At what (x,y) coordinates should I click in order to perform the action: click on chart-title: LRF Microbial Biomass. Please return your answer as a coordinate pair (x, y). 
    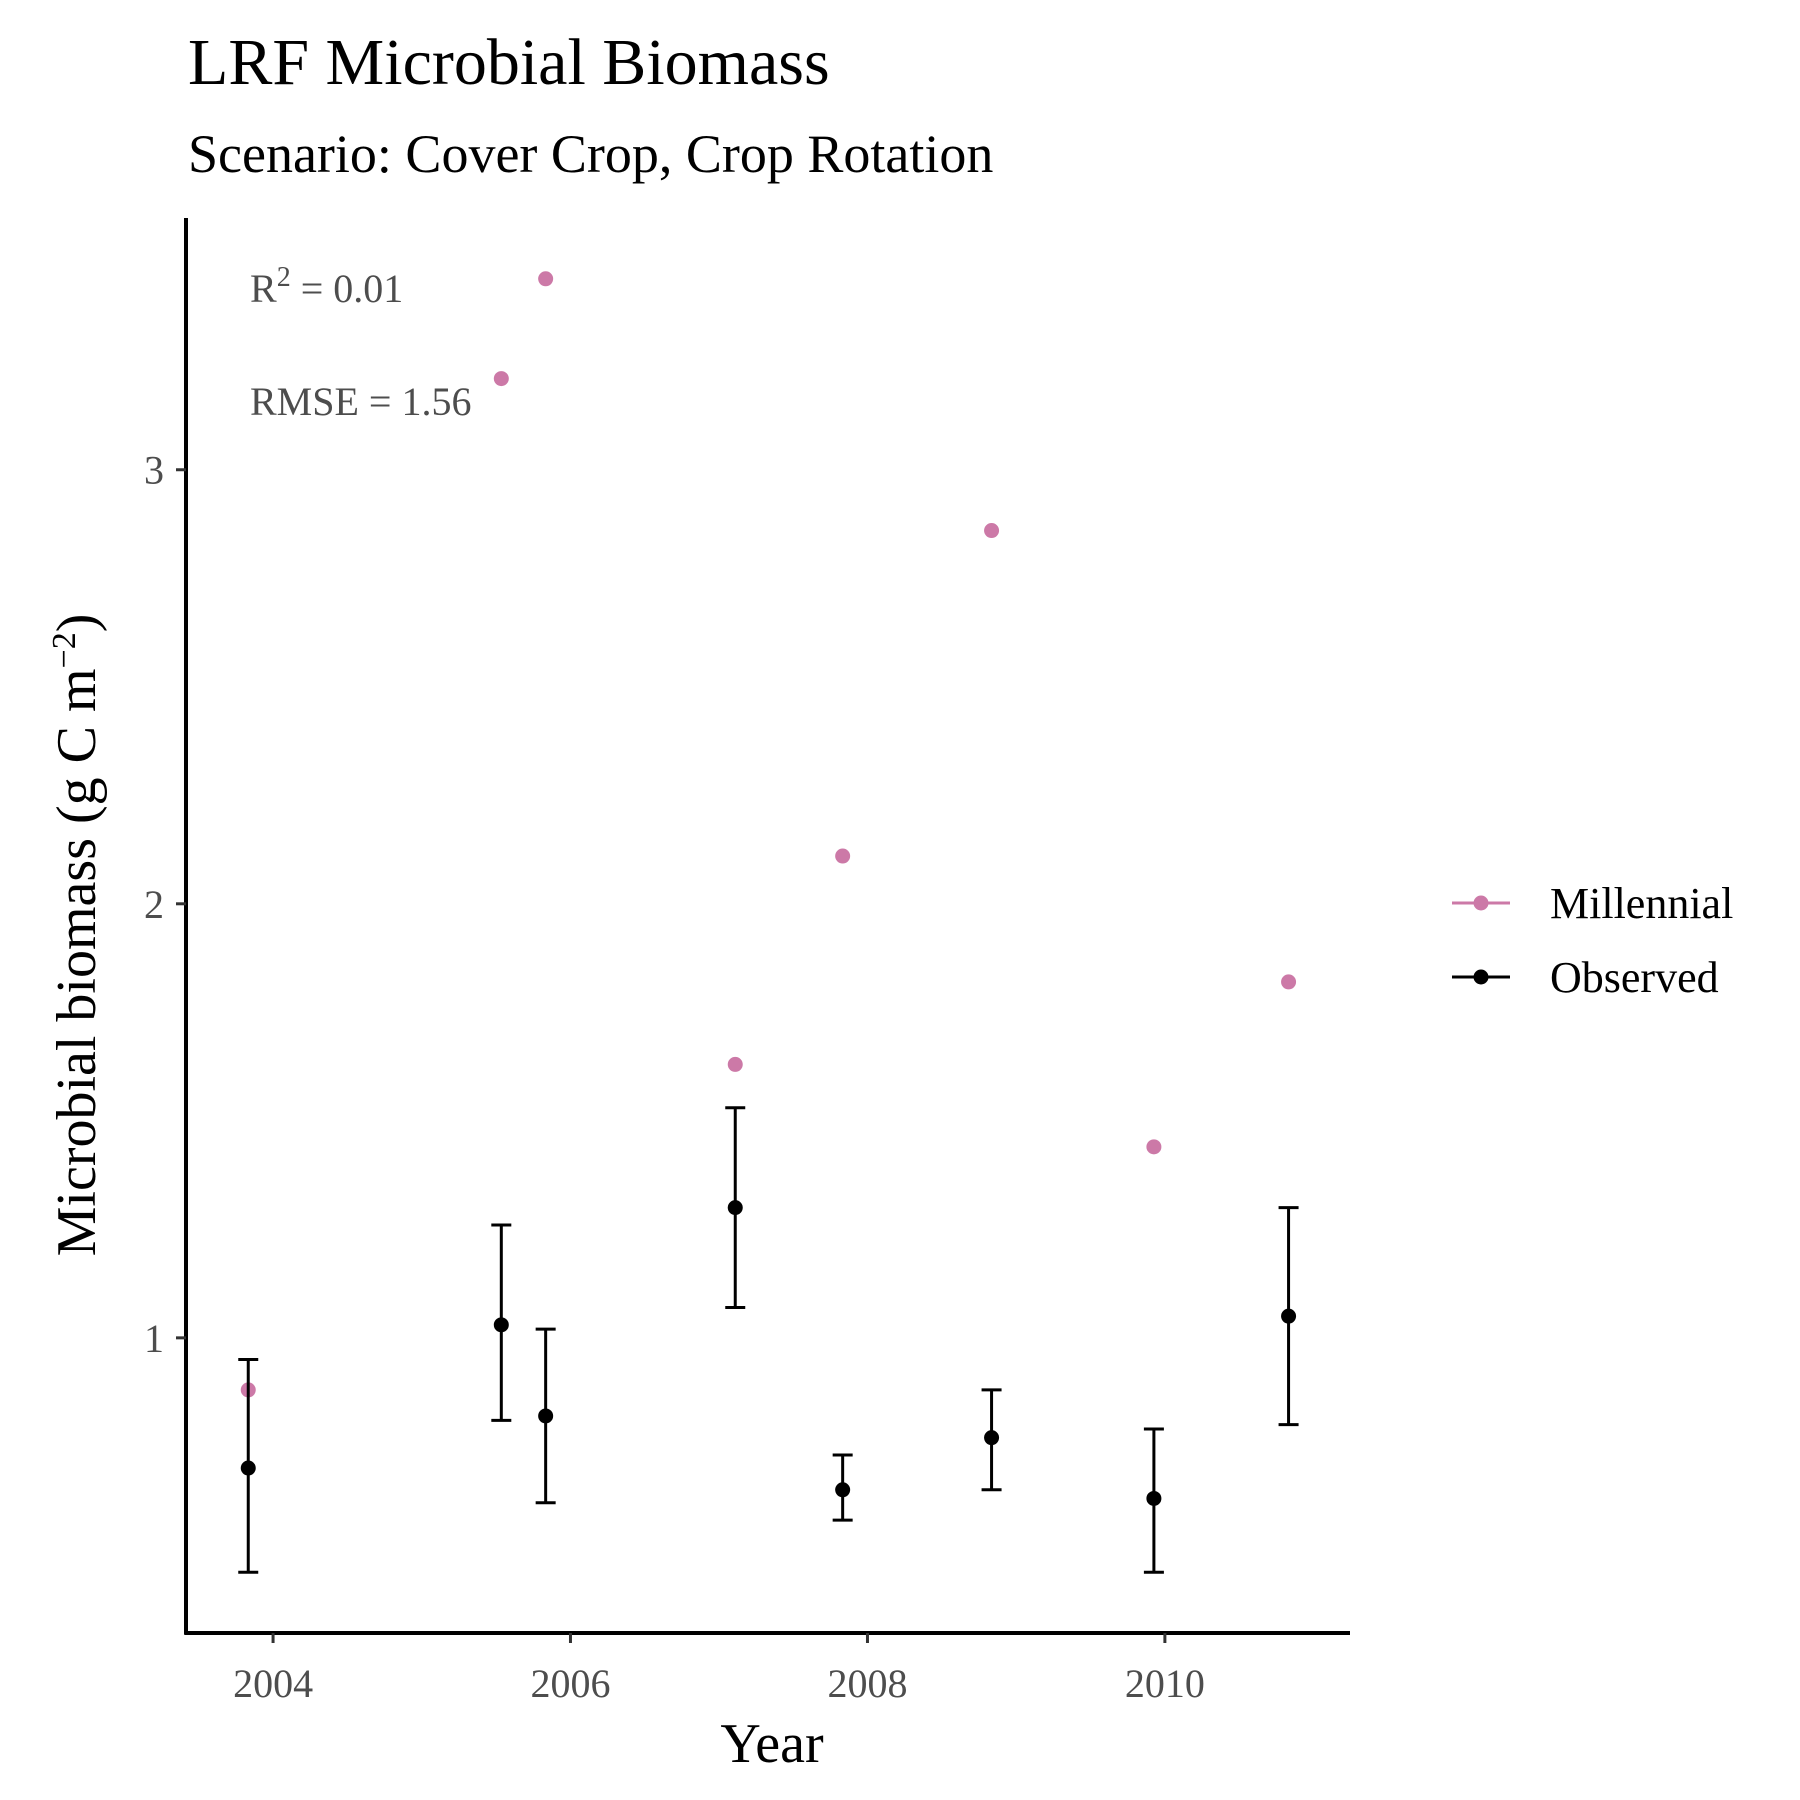
    Looking at the image, I should click on (509, 62).